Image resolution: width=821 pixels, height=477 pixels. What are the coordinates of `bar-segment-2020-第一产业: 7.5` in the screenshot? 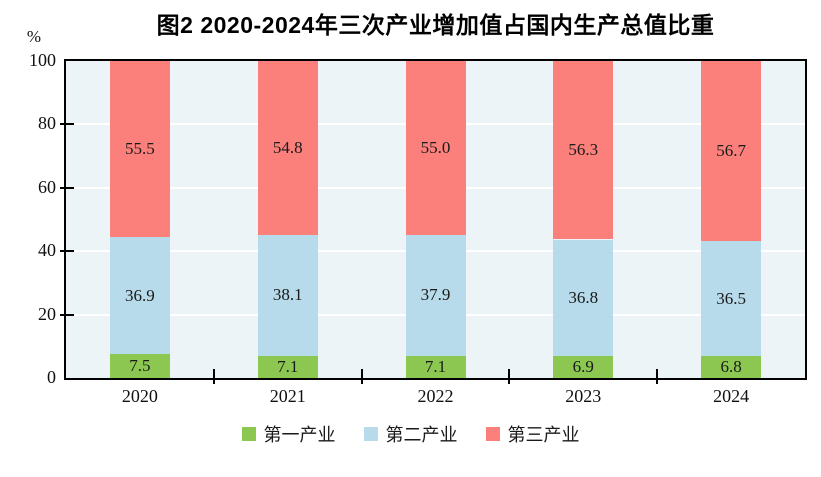 It's located at (139, 366).